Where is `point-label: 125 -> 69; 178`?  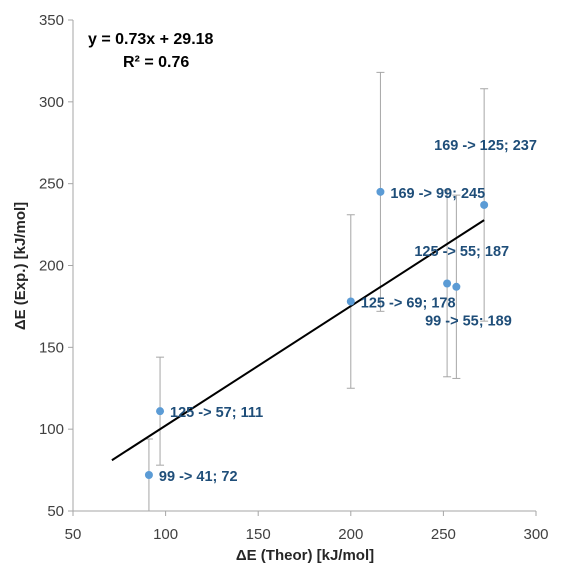 point-label: 125 -> 69; 178 is located at coordinates (408, 304).